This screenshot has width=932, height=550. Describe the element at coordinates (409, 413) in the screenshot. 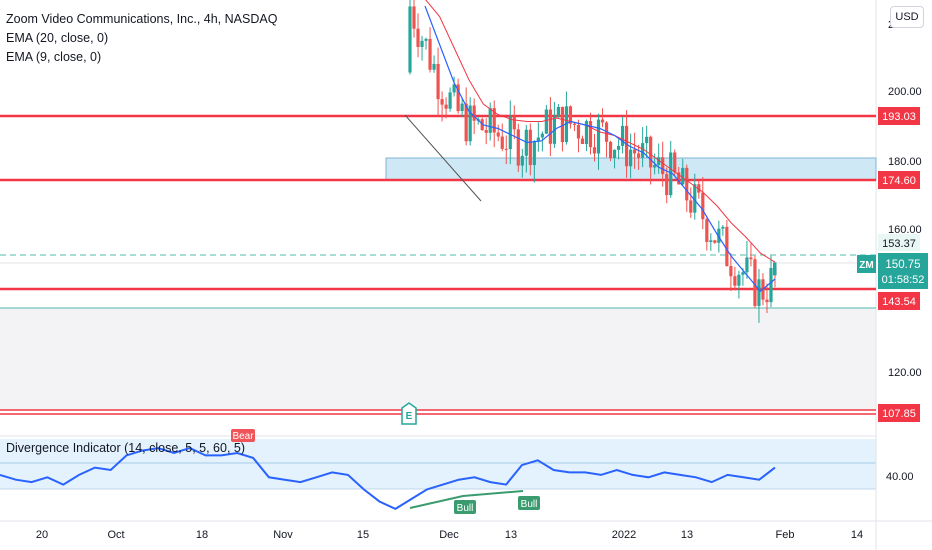

I see `earnings-marker: E` at that location.